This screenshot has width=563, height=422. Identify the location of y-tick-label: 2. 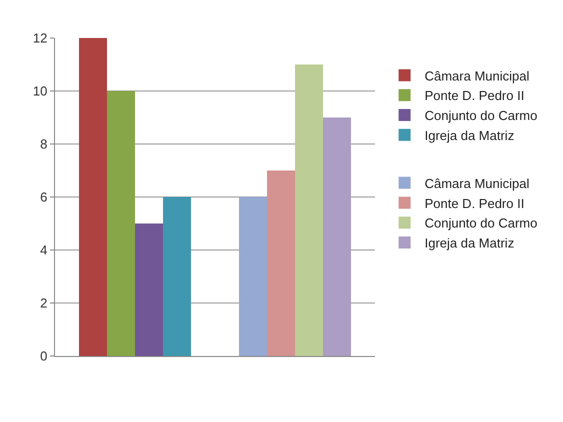
(44, 303).